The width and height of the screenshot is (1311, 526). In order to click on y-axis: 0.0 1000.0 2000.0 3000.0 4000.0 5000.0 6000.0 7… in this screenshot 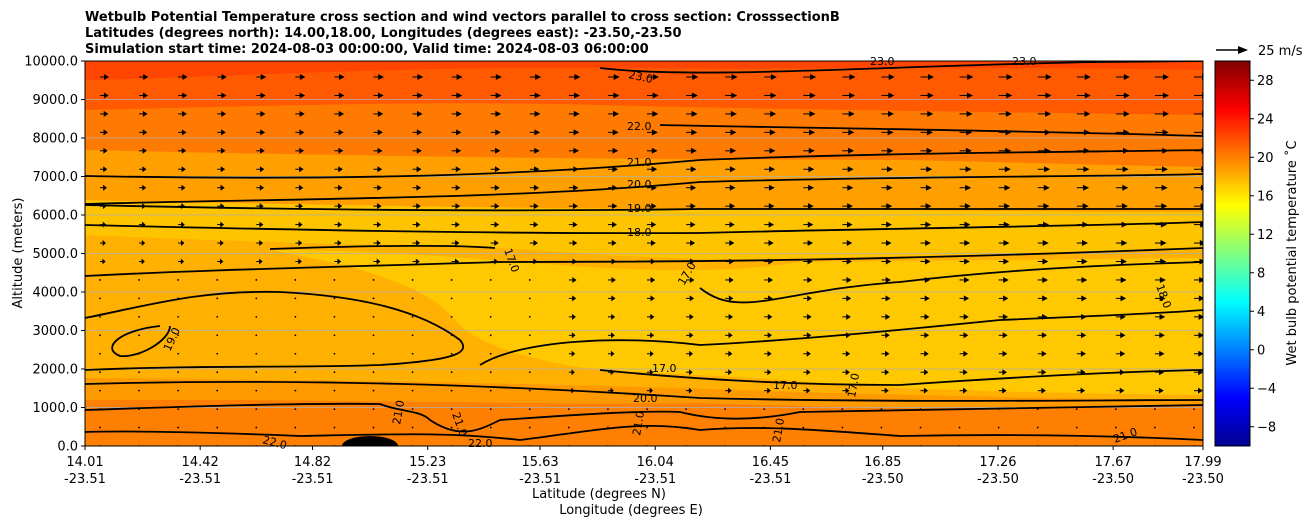, I will do `click(54, 255)`.